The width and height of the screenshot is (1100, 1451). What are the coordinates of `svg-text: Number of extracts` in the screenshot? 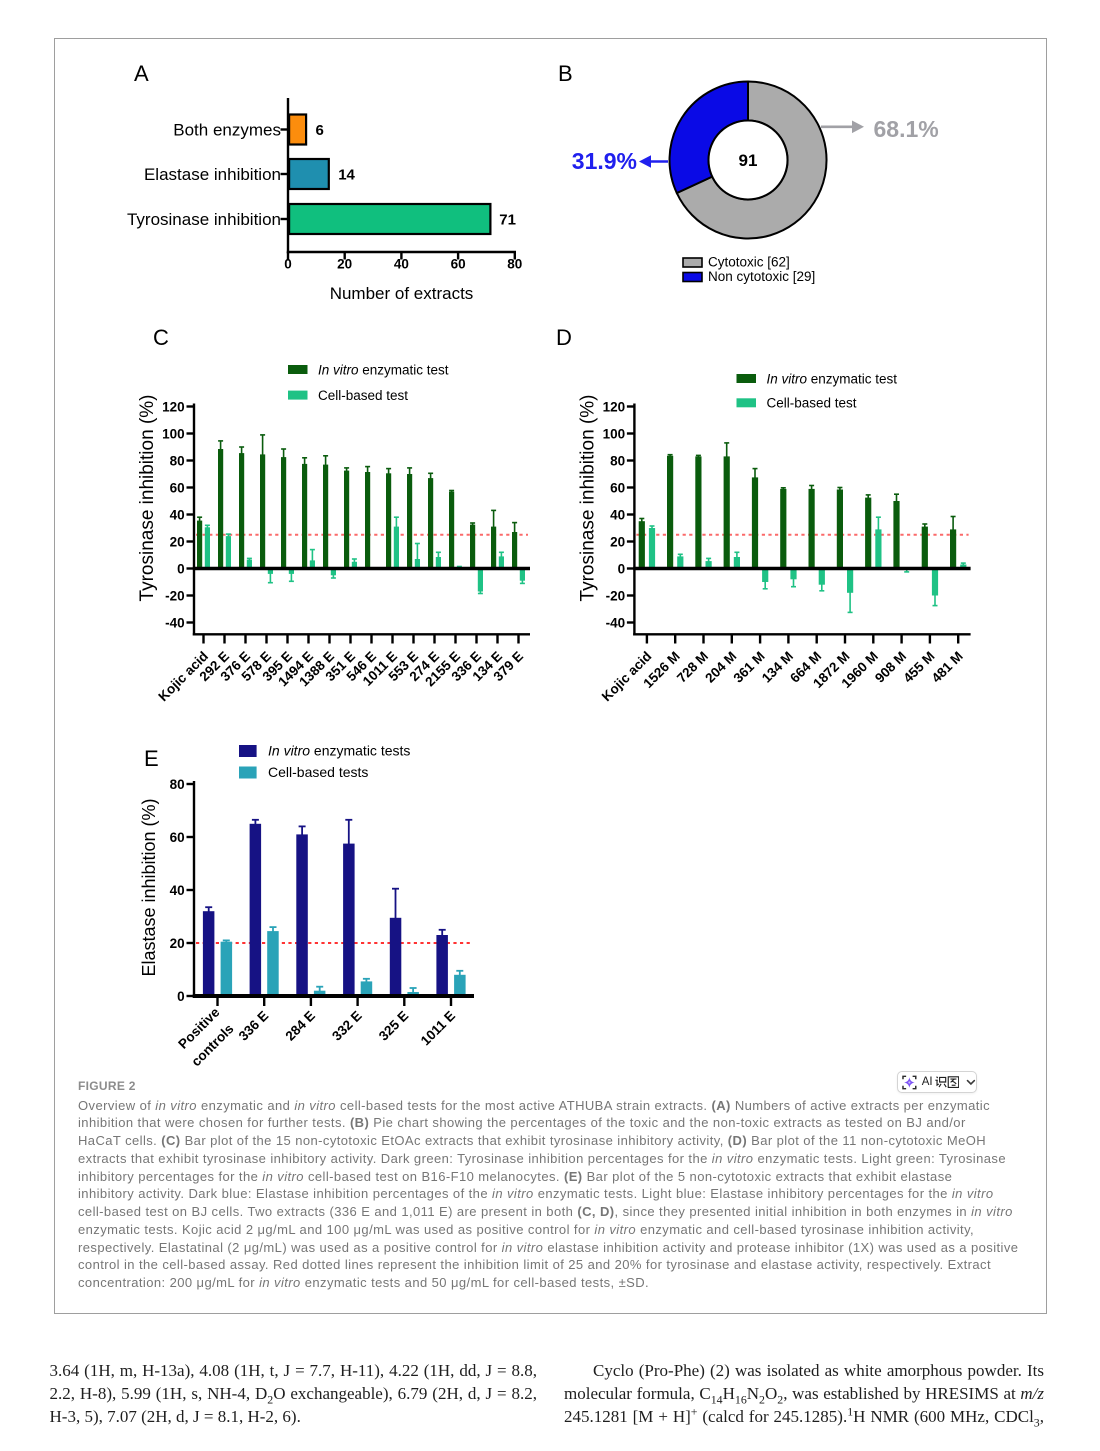 It's located at (402, 293).